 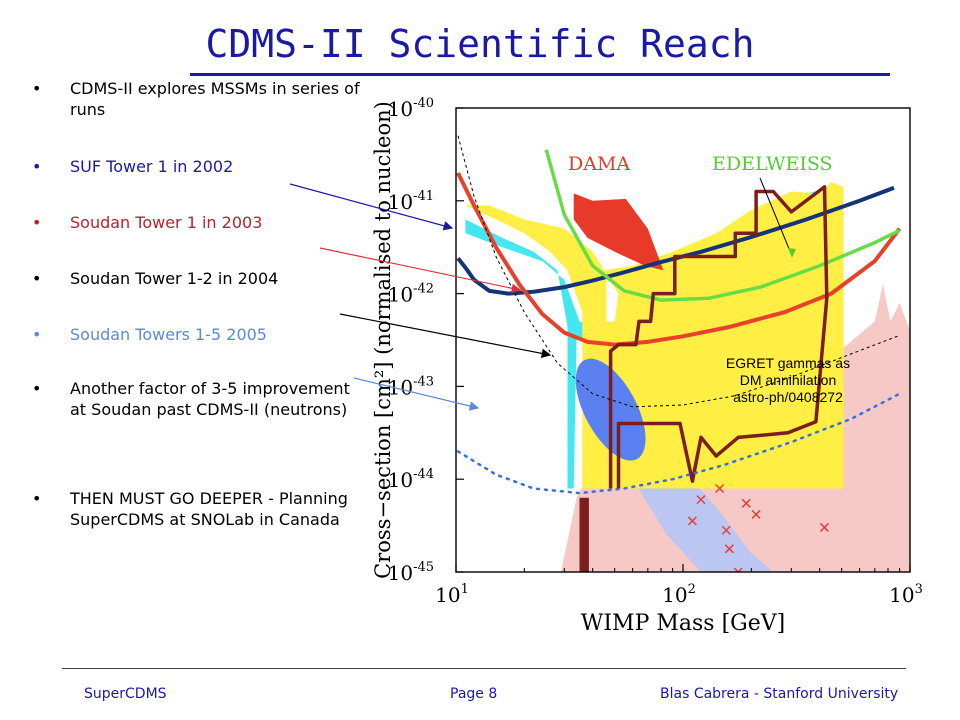 I want to click on bullet-text: Soudan Towers 1-5 2005, so click(x=168, y=334).